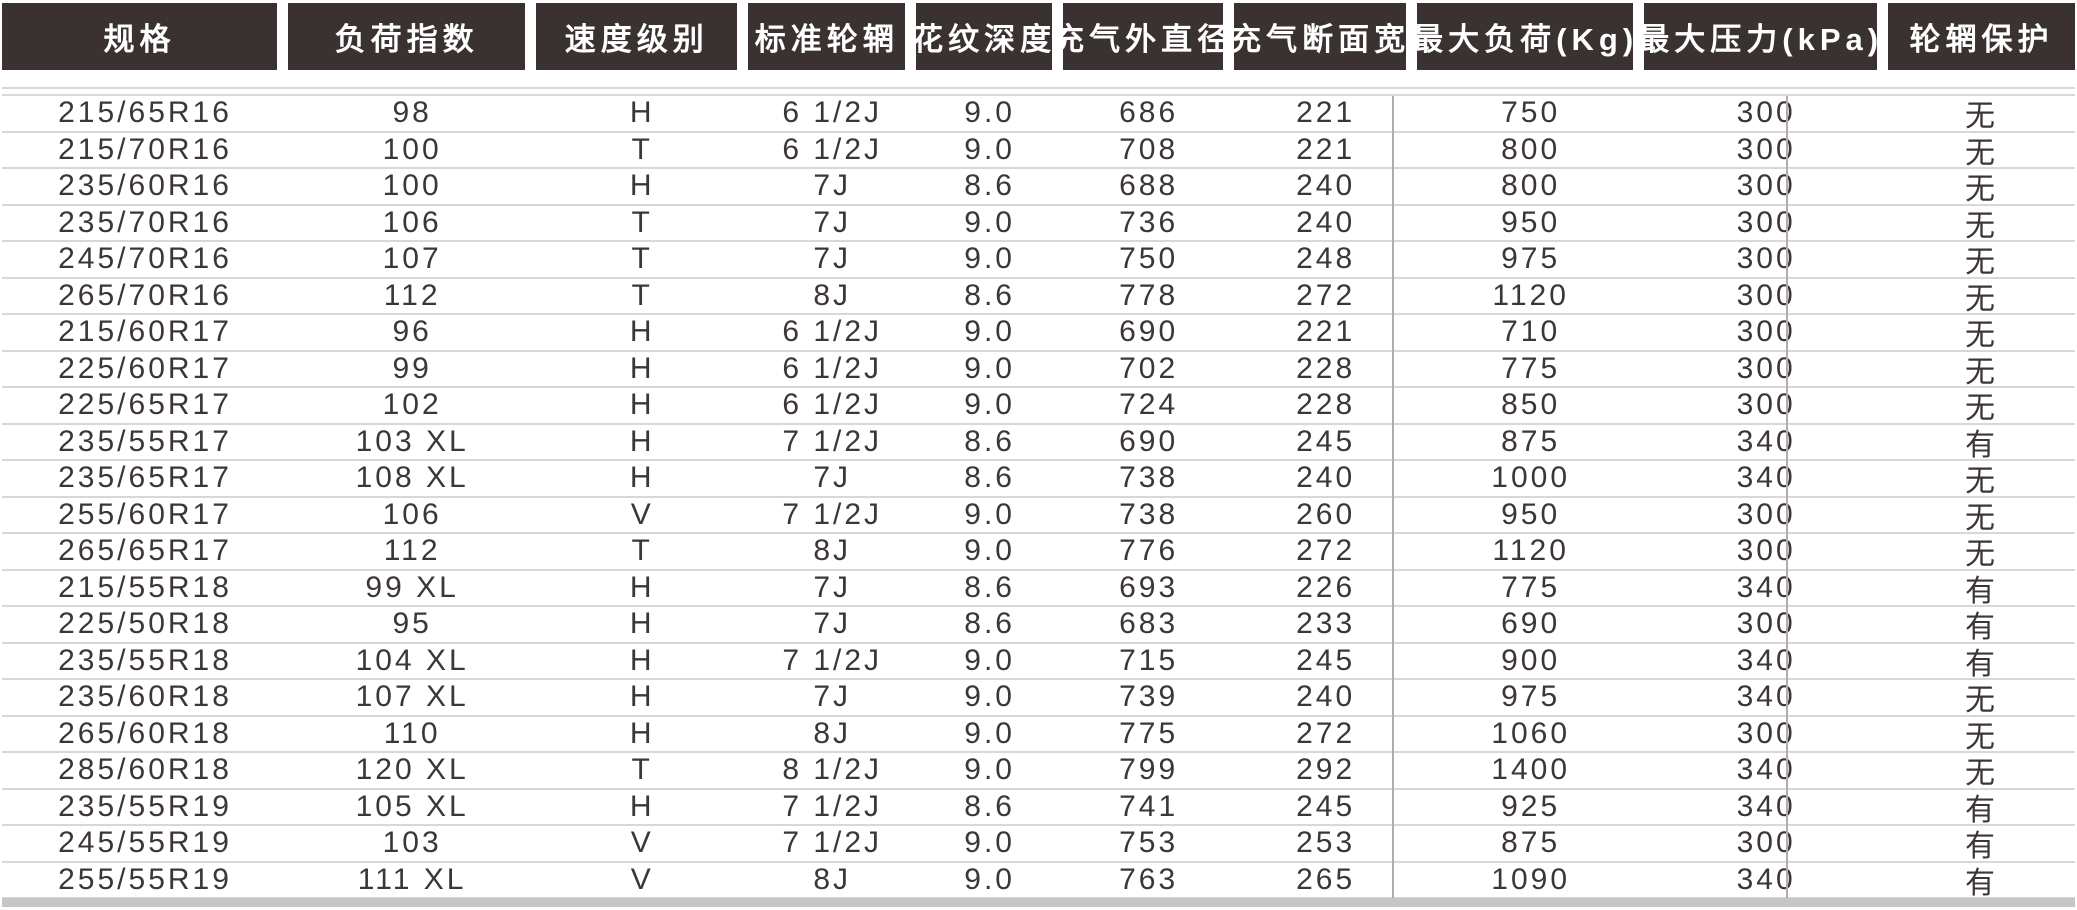  I want to click on cell-load-index: 100, so click(412, 149).